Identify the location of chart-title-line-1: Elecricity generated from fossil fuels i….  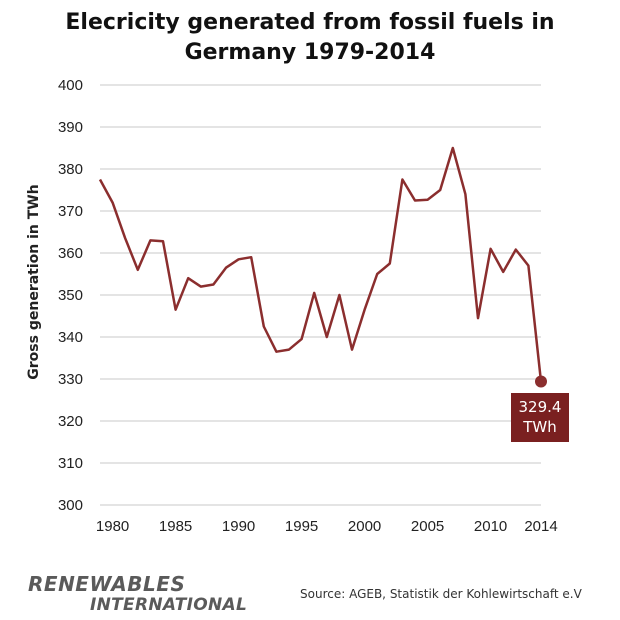
(310, 22).